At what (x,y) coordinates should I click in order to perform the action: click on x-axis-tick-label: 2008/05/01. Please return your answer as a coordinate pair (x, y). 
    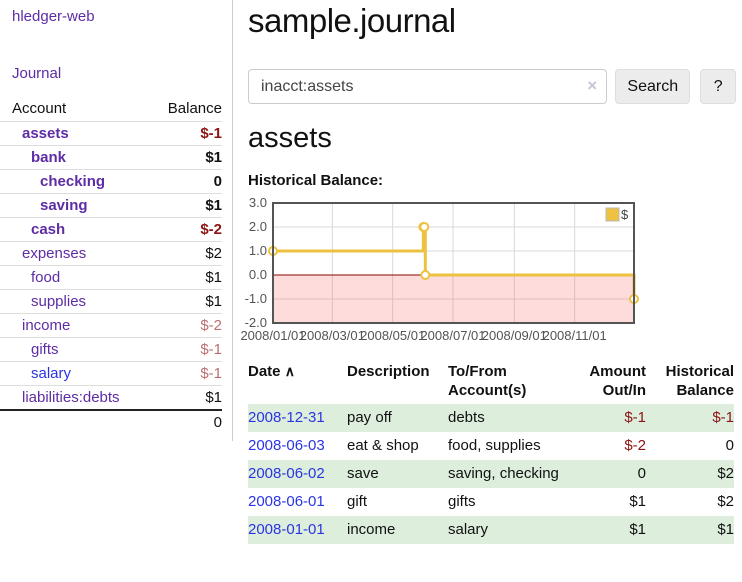
    Looking at the image, I should click on (392, 335).